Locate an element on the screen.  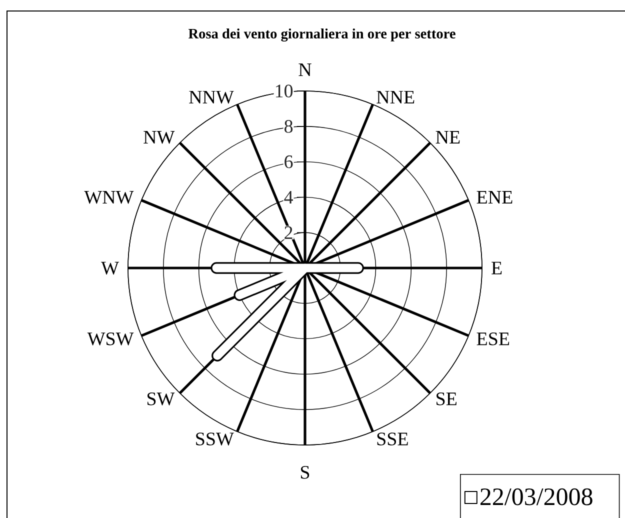
spoke-label: E is located at coordinates (497, 268).